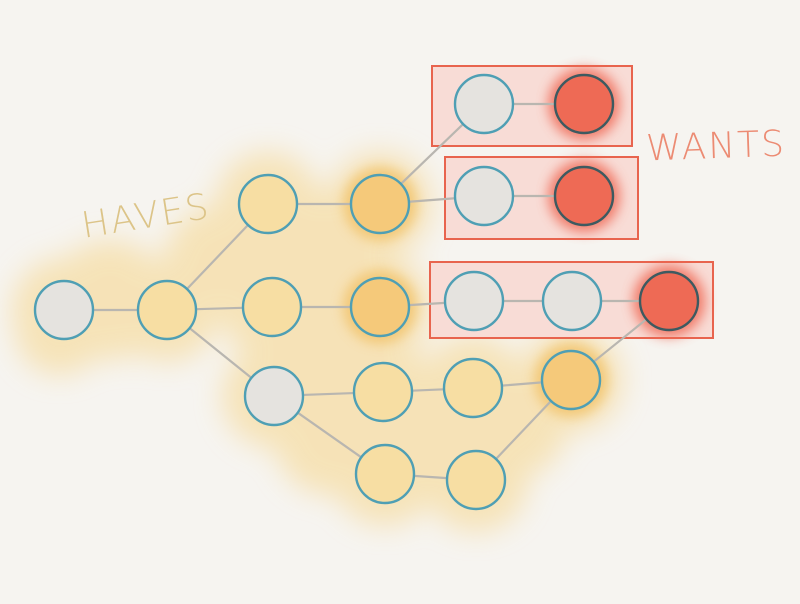  What do you see at coordinates (484, 104) in the screenshot?
I see `node-neutral-n5` at bounding box center [484, 104].